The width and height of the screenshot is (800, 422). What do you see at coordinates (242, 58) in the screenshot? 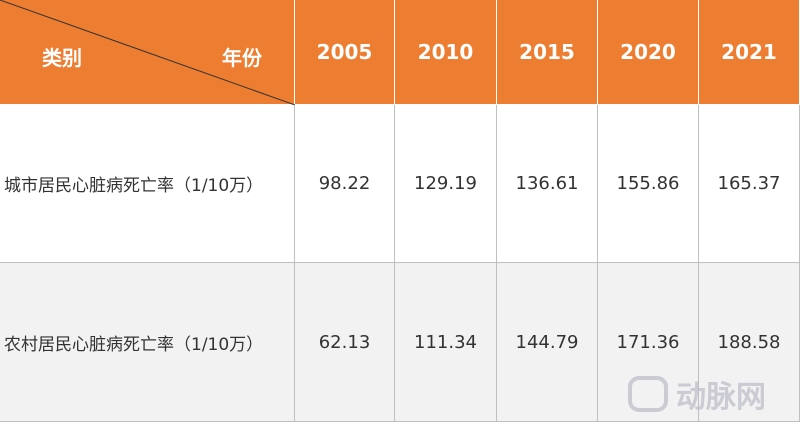
I see `corner-col-label: 年份` at bounding box center [242, 58].